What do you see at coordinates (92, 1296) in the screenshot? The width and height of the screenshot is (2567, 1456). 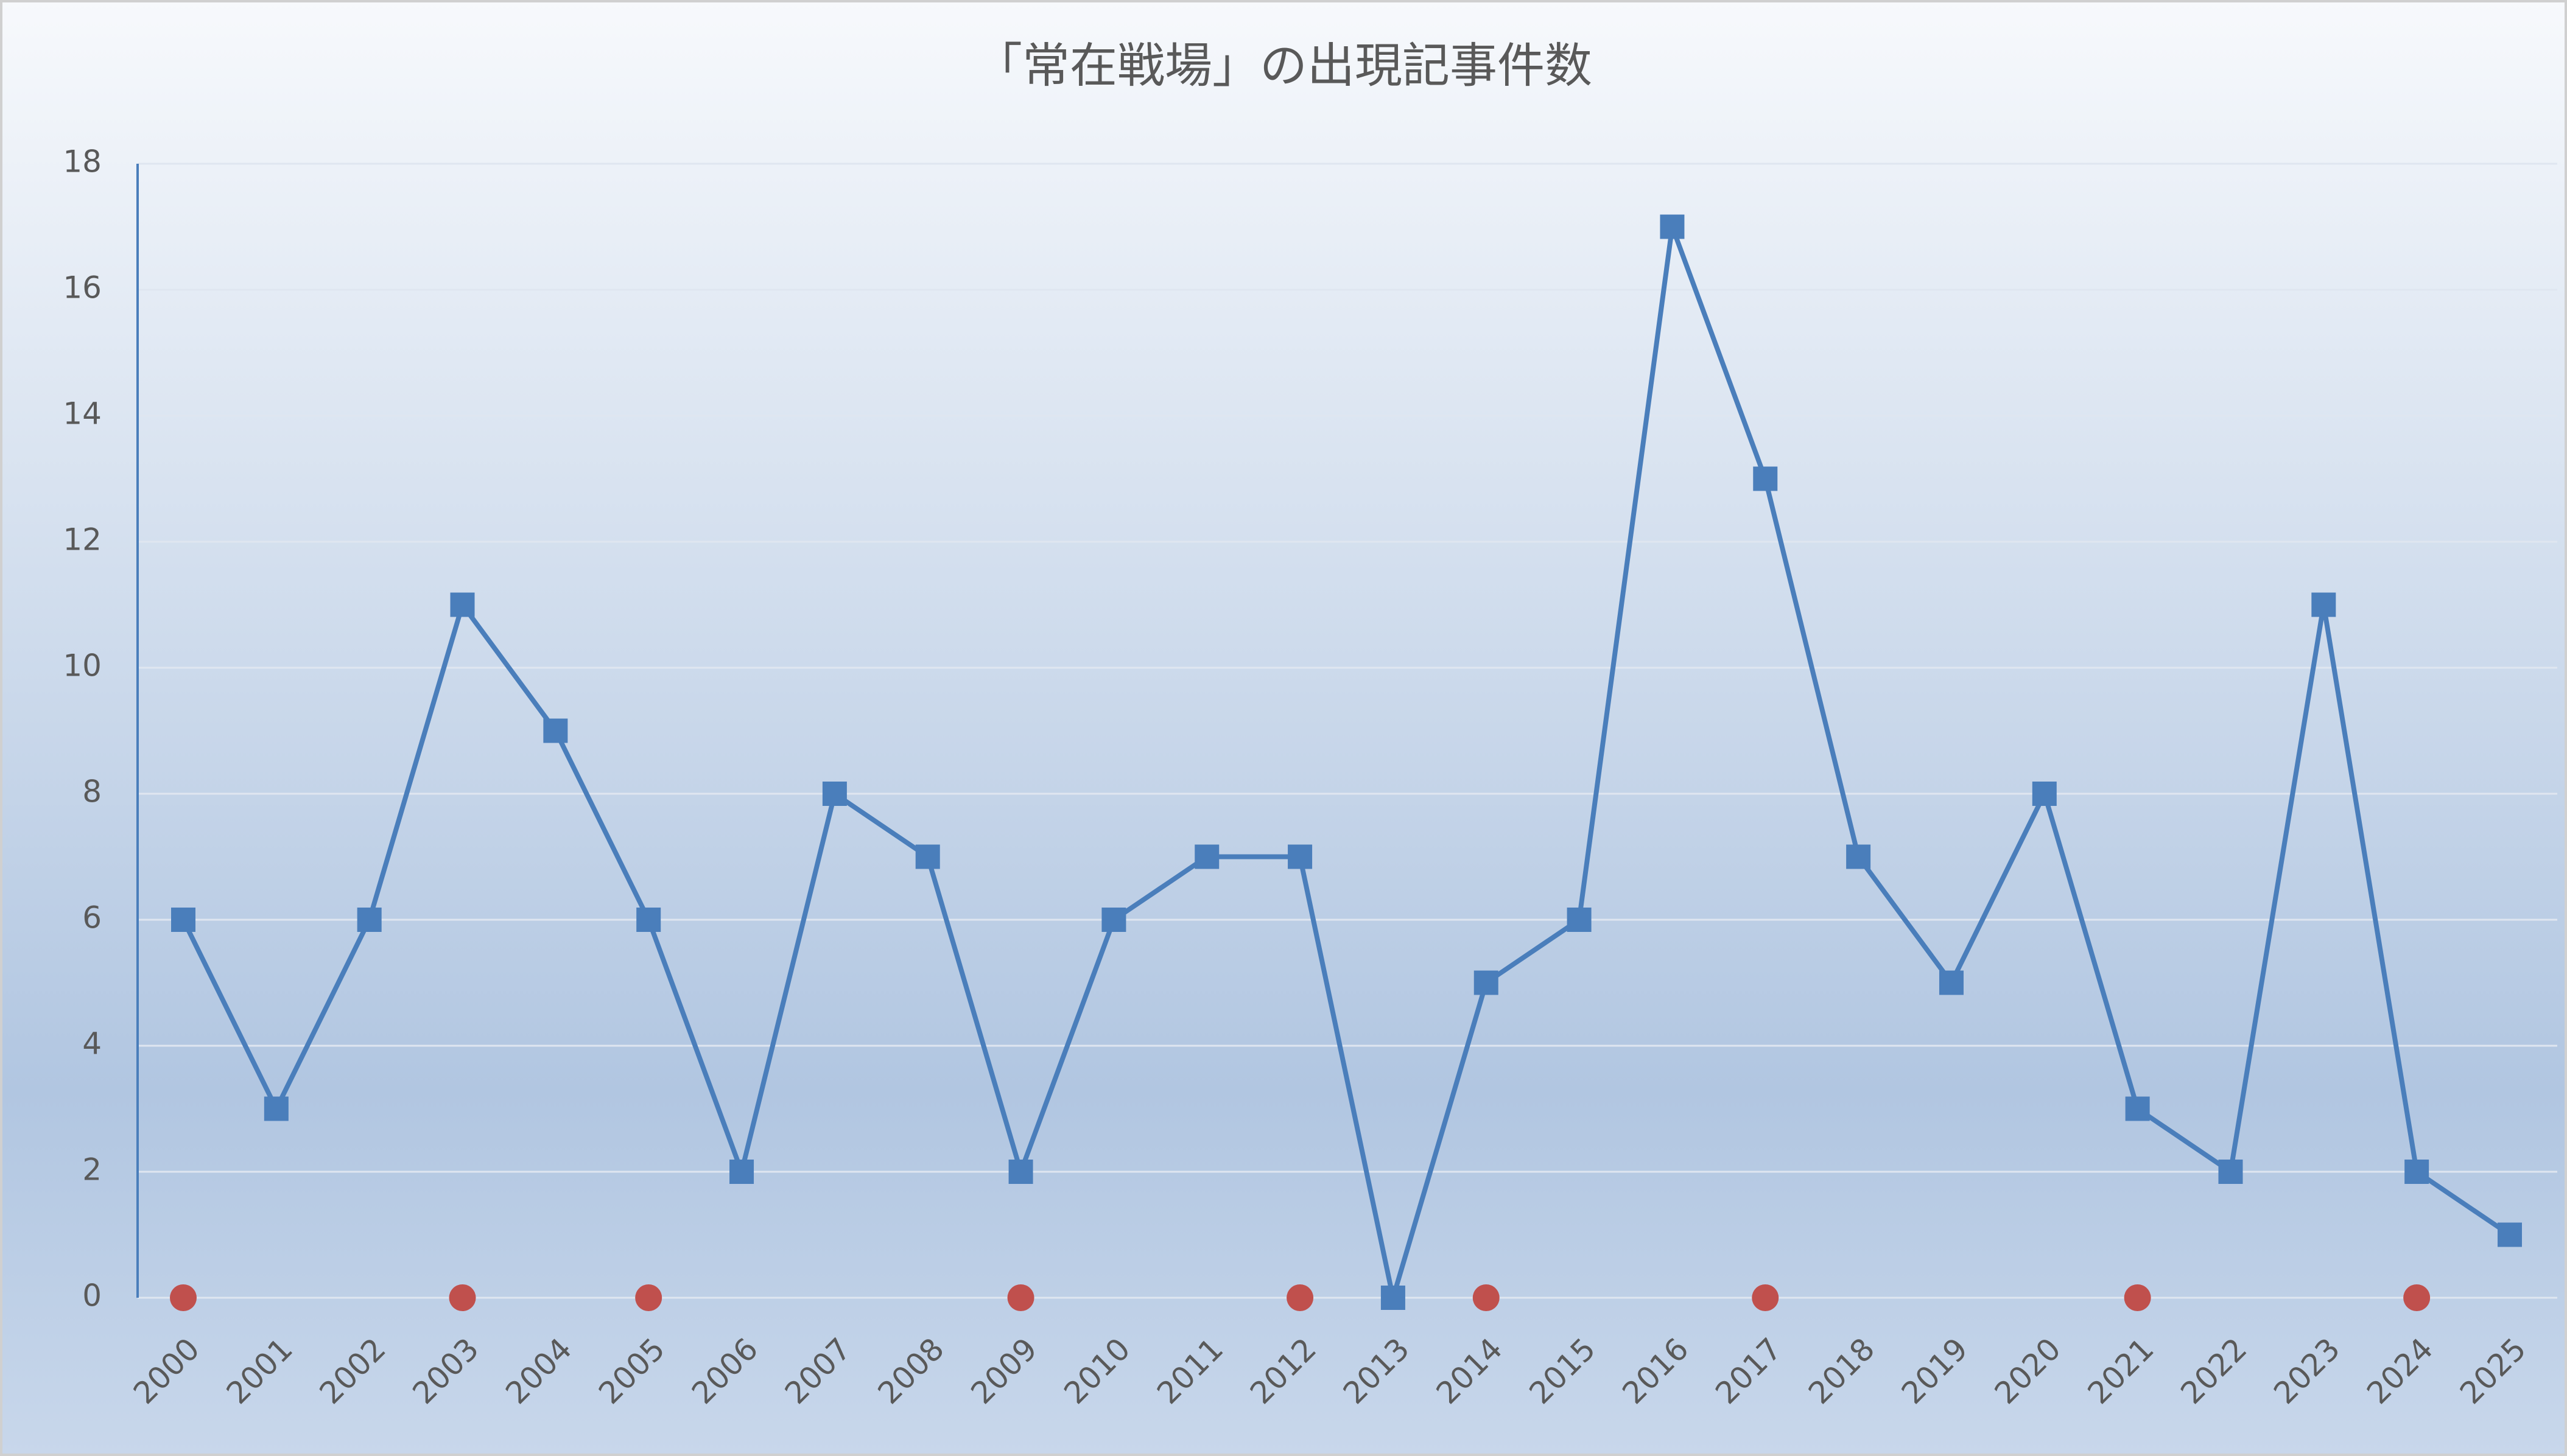 I see `y-tick-label: 0` at bounding box center [92, 1296].